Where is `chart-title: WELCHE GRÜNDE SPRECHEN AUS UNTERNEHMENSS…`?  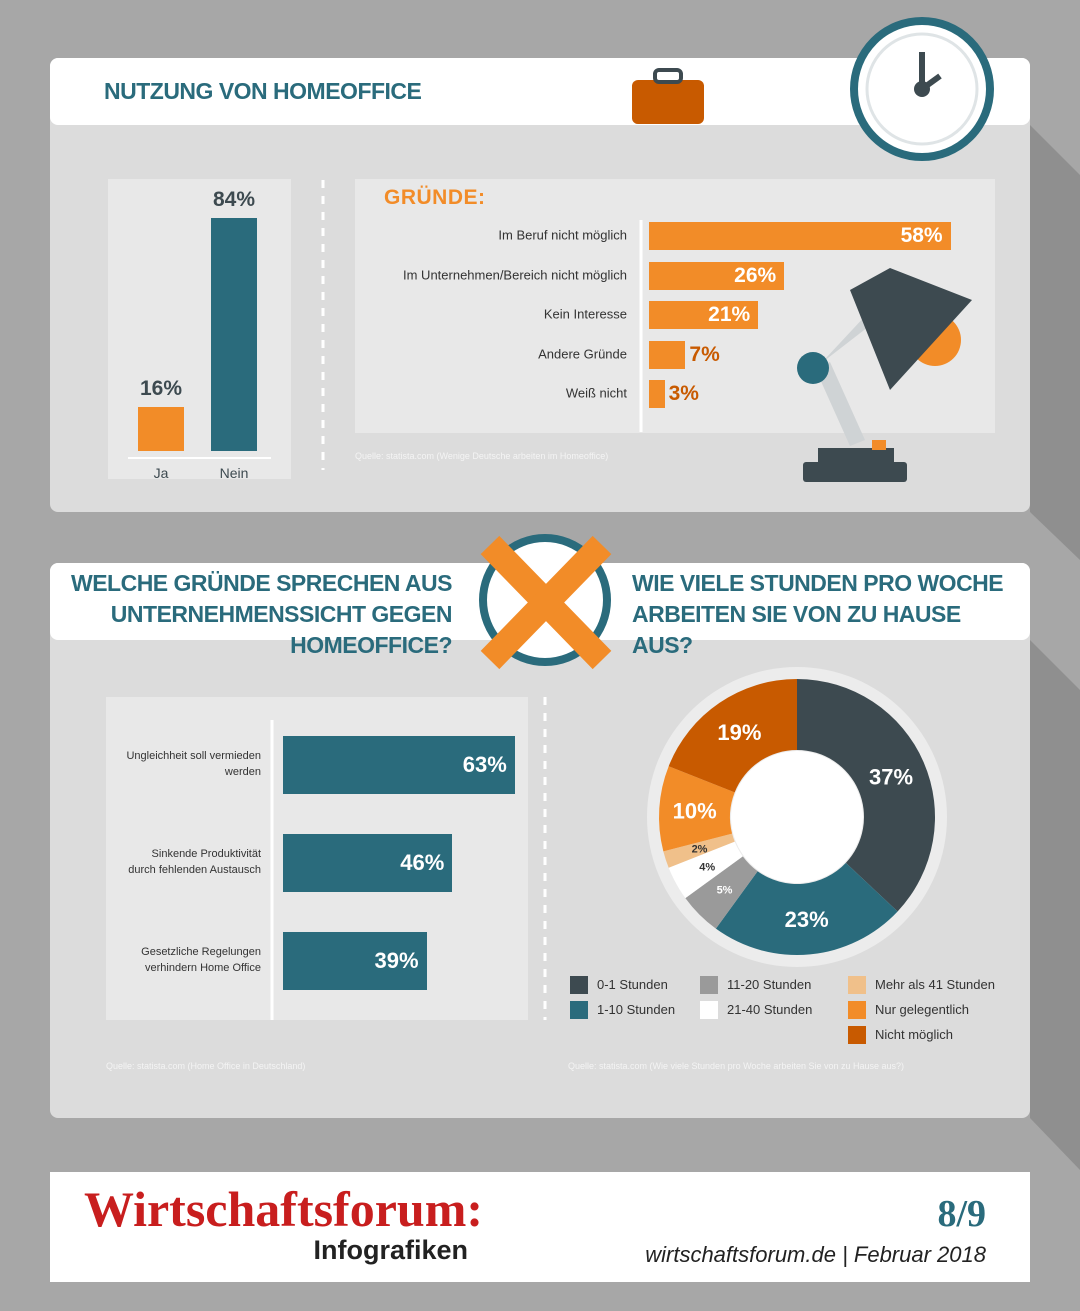 chart-title: WELCHE GRÜNDE SPRECHEN AUS UNTERNEHMENSS… is located at coordinates (261, 614).